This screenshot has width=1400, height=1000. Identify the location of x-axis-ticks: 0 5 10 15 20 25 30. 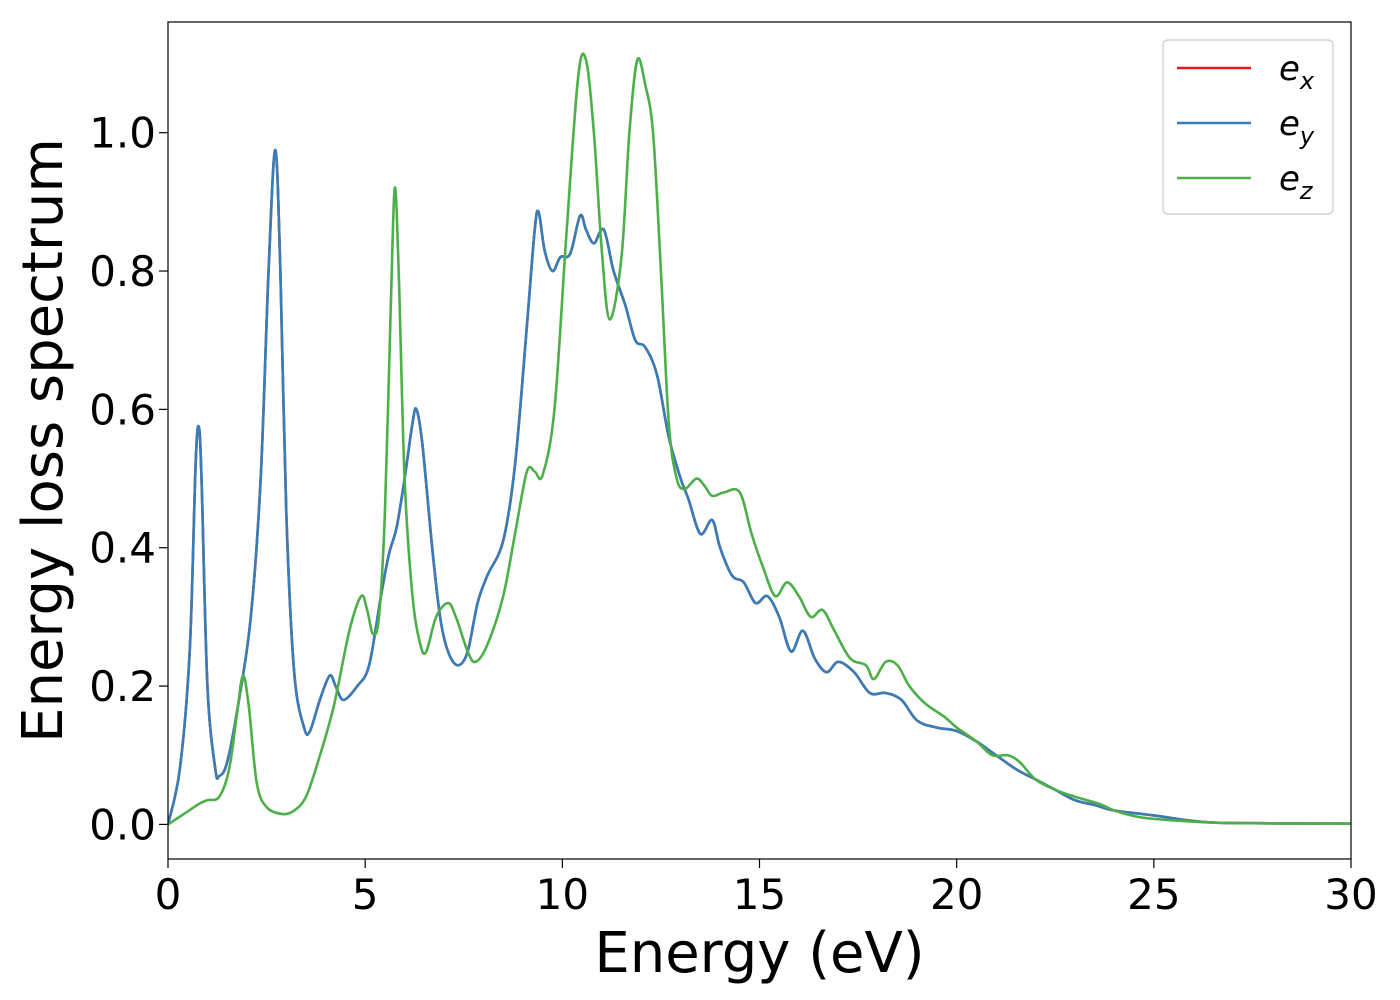
(766, 889).